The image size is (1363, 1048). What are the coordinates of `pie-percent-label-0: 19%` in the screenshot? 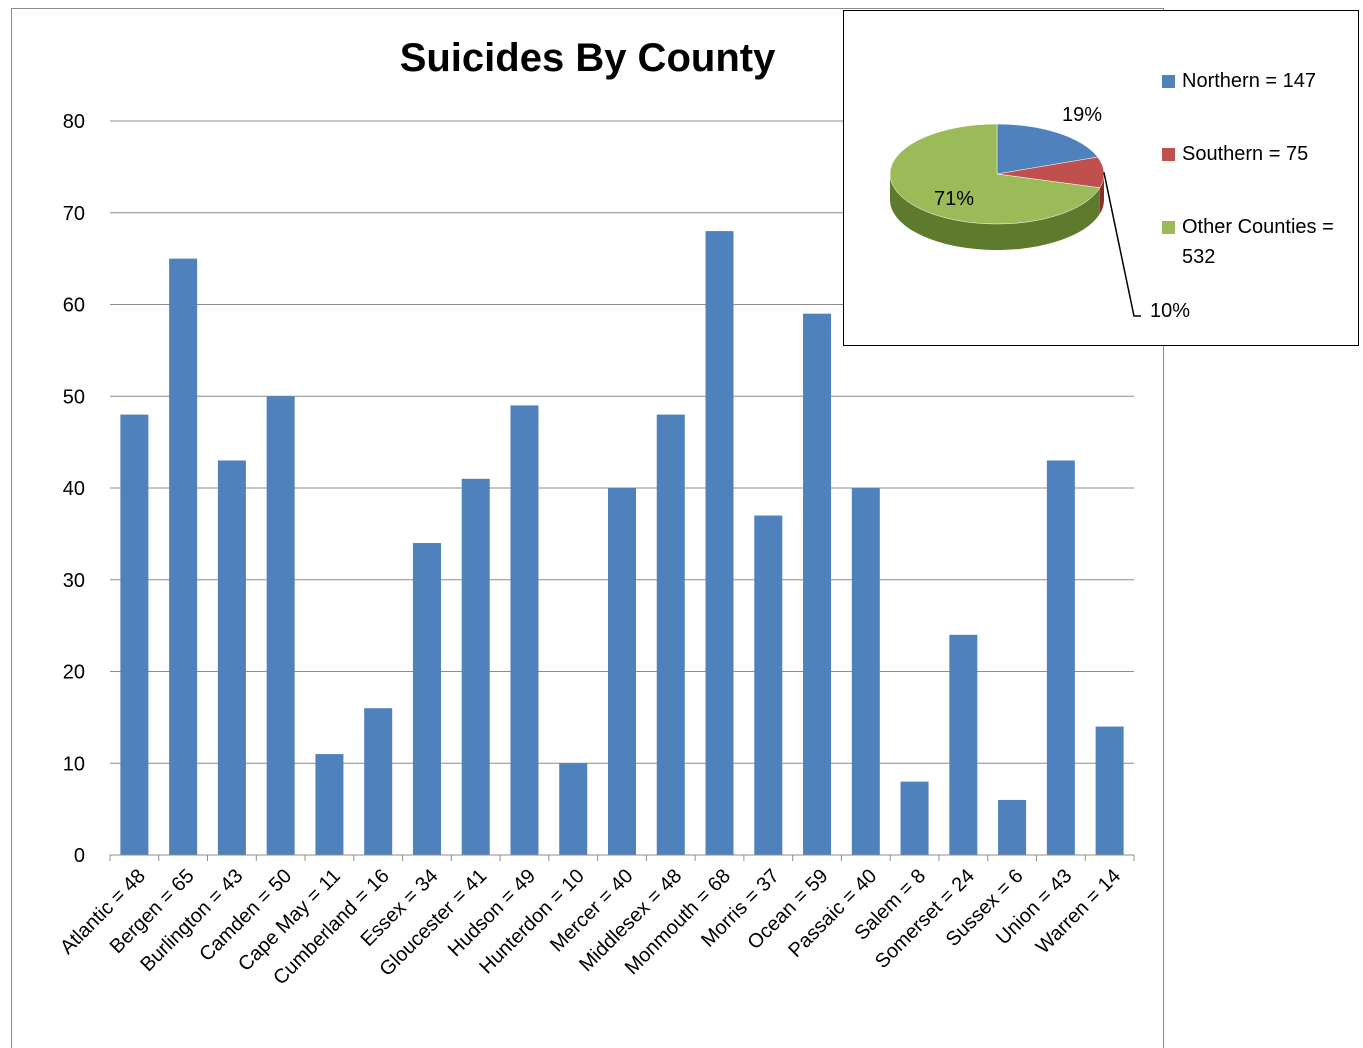 It's located at (1082, 115).